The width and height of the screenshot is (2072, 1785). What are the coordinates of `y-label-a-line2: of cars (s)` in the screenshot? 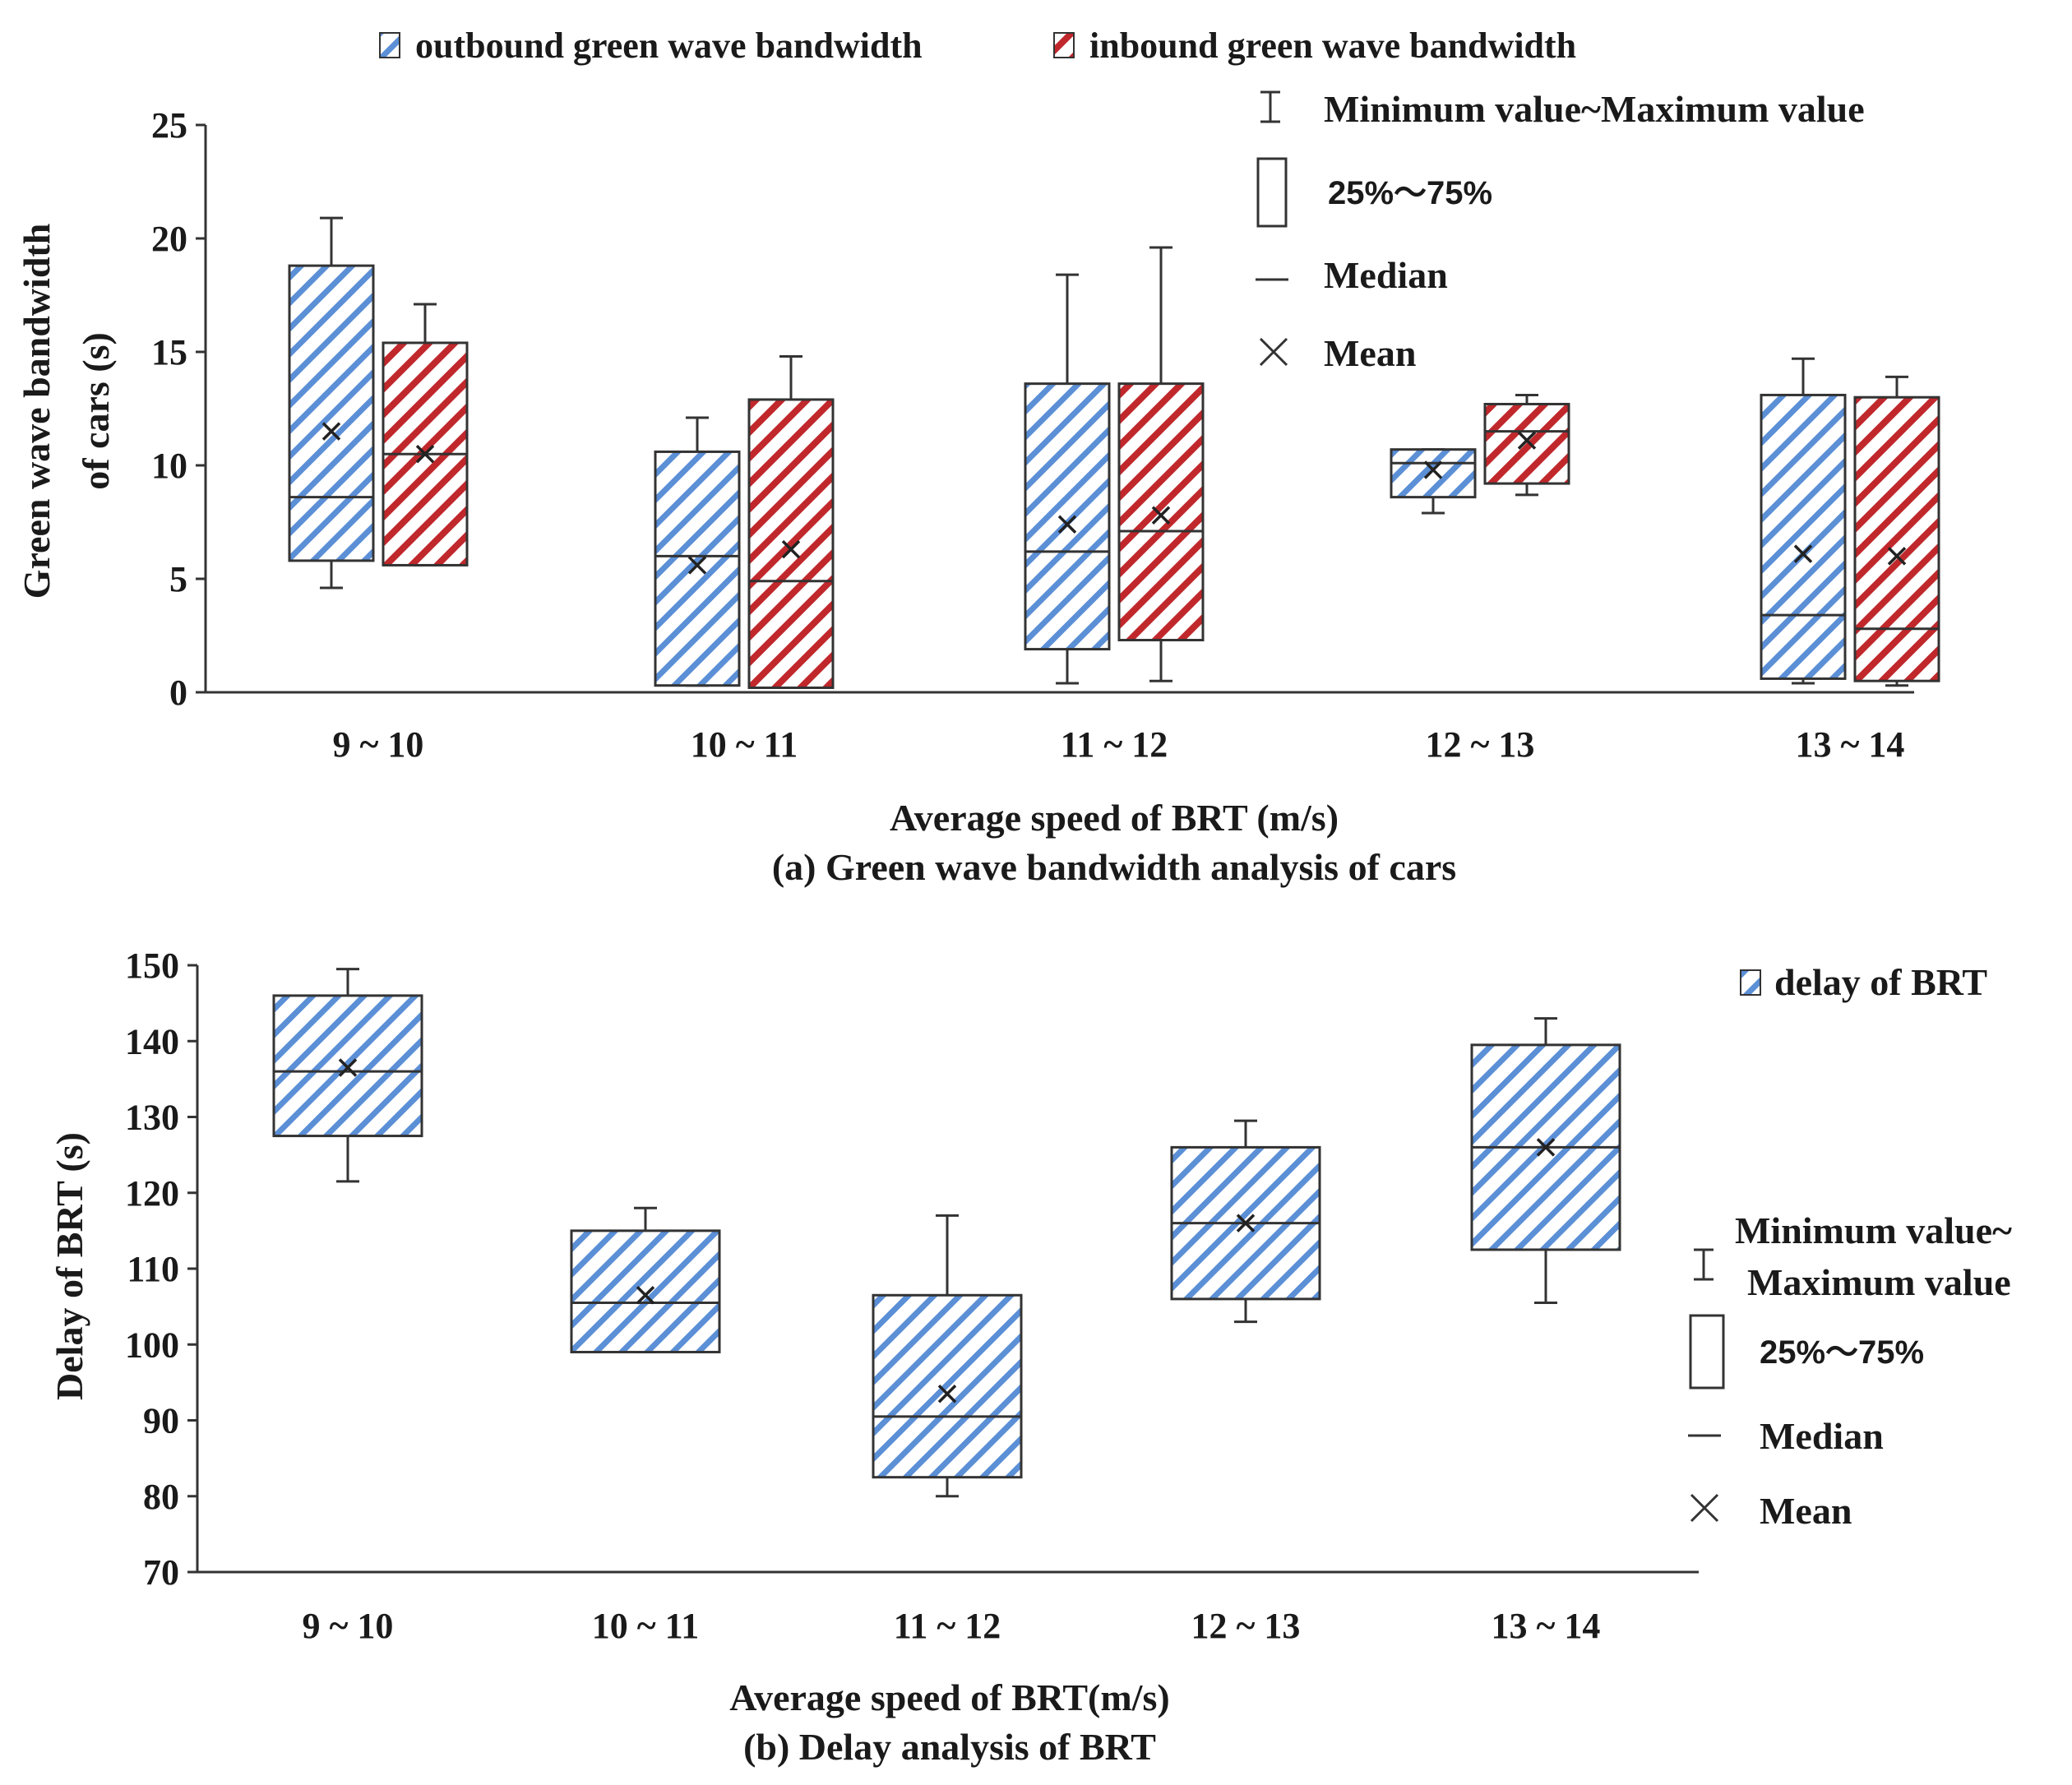 It's located at (96, 411).